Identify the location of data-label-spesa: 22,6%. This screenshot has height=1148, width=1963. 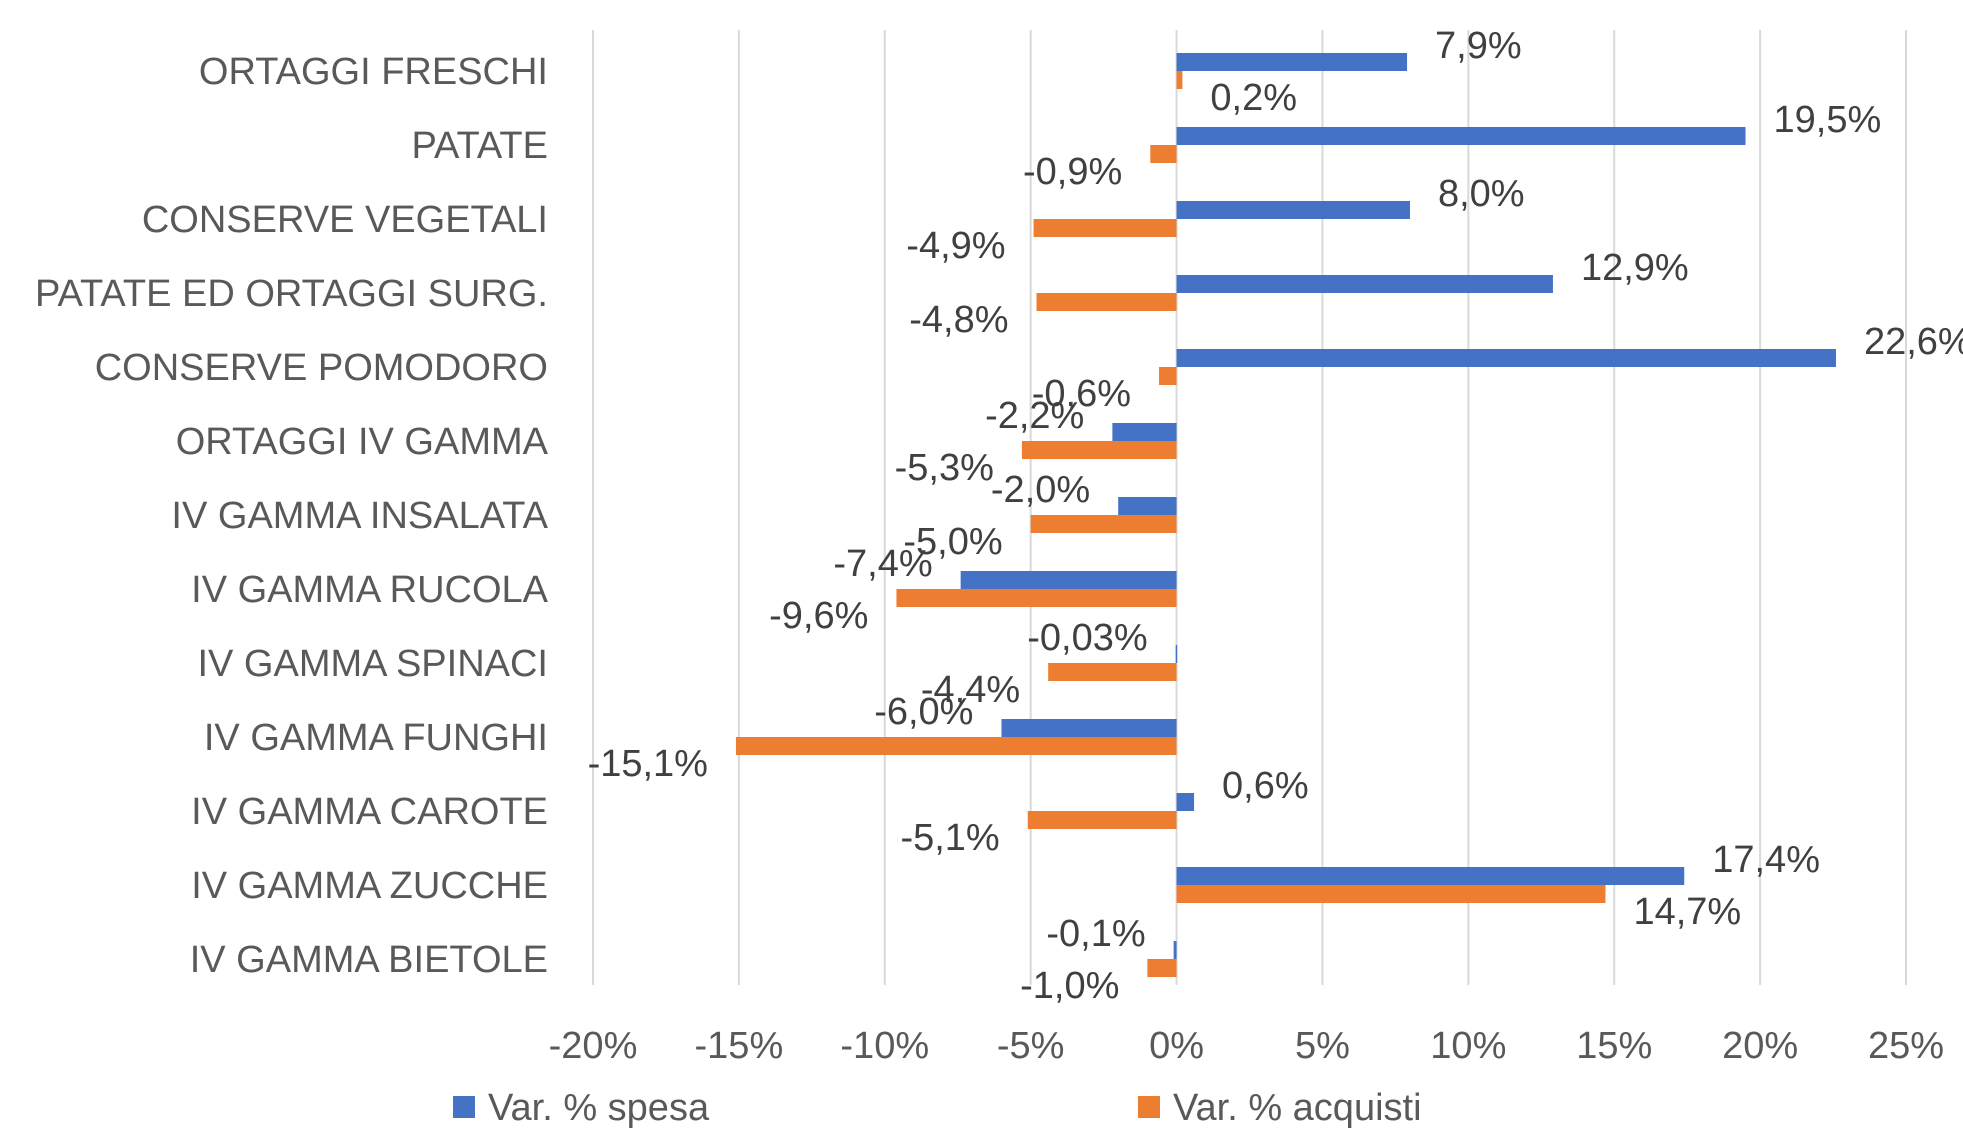
(1913, 342).